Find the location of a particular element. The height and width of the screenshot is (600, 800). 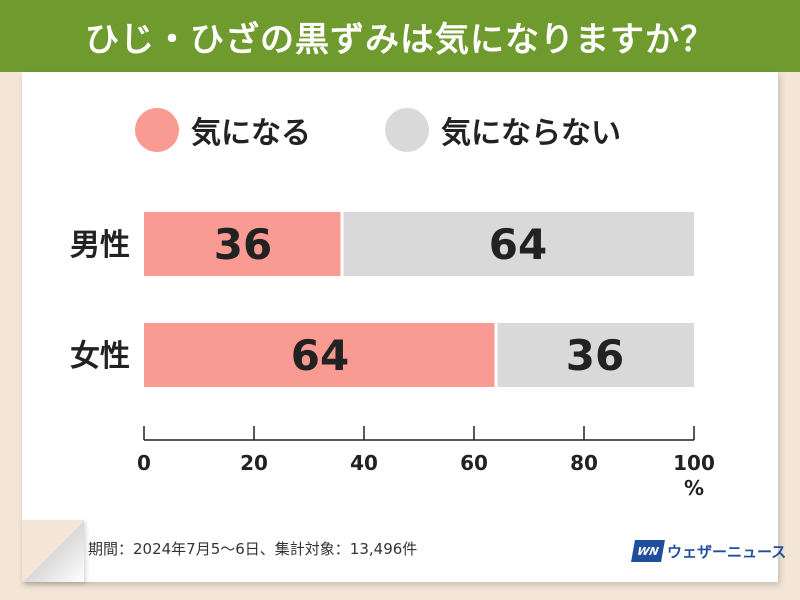

brand-logo: WN ウェザーニュース is located at coordinates (709, 551).